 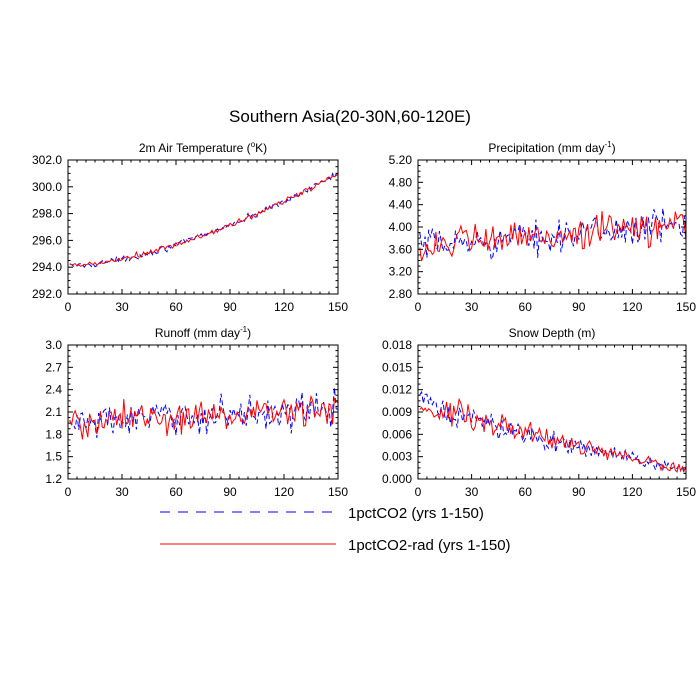 I want to click on panel-title: Snow Depth (m), so click(x=552, y=333).